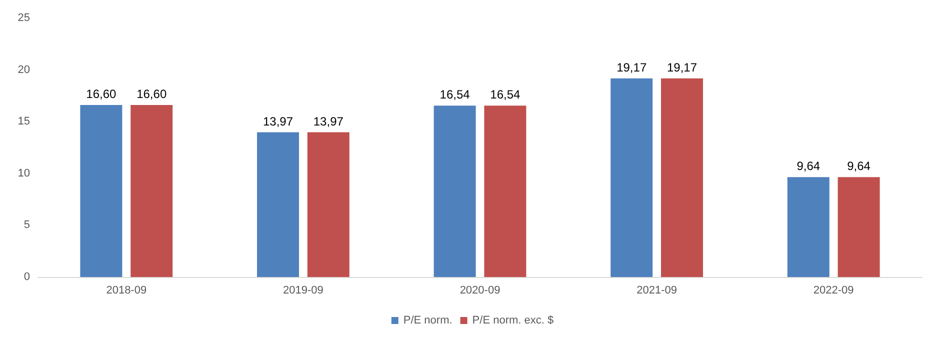 The width and height of the screenshot is (945, 345). What do you see at coordinates (24, 122) in the screenshot?
I see `y-tick-label: 15` at bounding box center [24, 122].